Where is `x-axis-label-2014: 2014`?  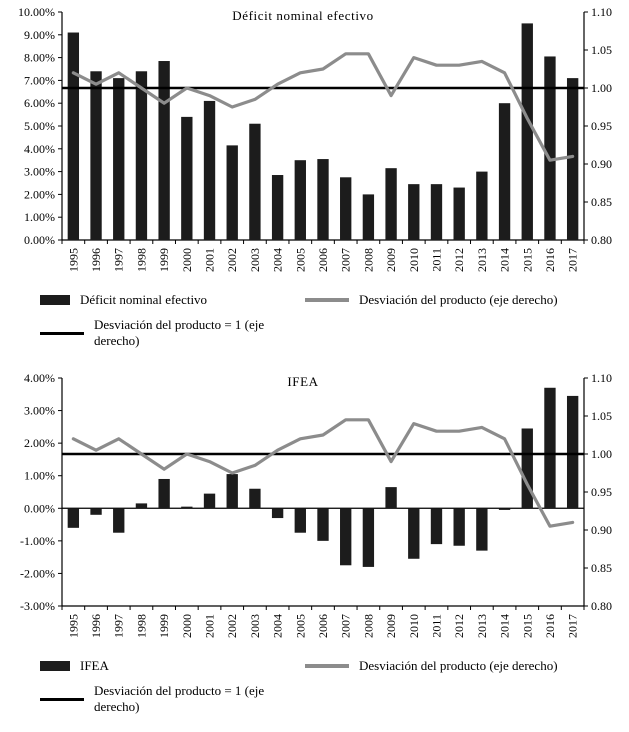 x-axis-label-2014: 2014 is located at coordinates (505, 626).